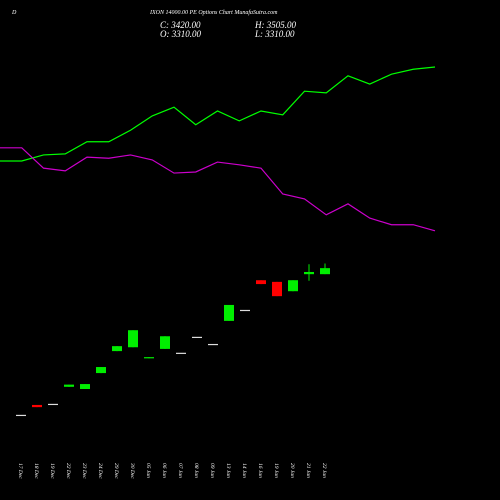 The width and height of the screenshot is (500, 500). I want to click on x-tick-label: 19 Jan, so click(276, 470).